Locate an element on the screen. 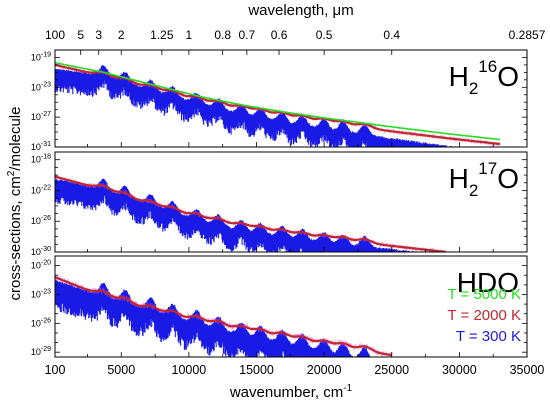  top-axis-title-unit: μm is located at coordinates (343, 10).